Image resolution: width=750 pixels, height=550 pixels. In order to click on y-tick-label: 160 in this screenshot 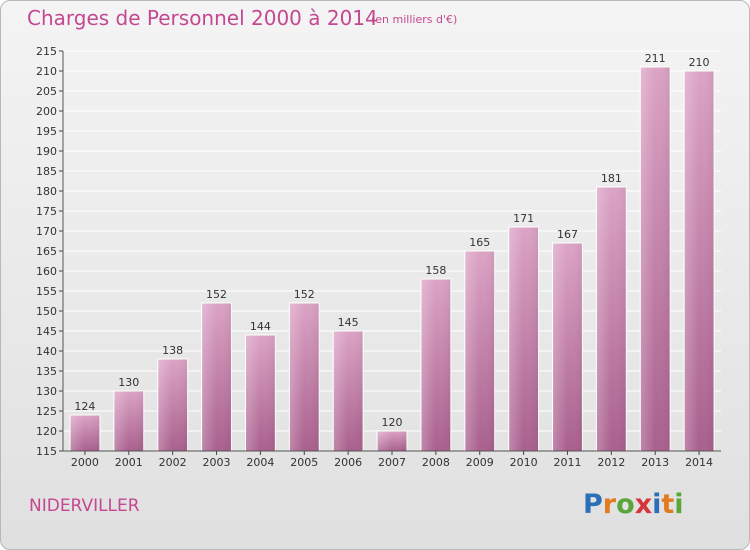, I will do `click(46, 271)`.